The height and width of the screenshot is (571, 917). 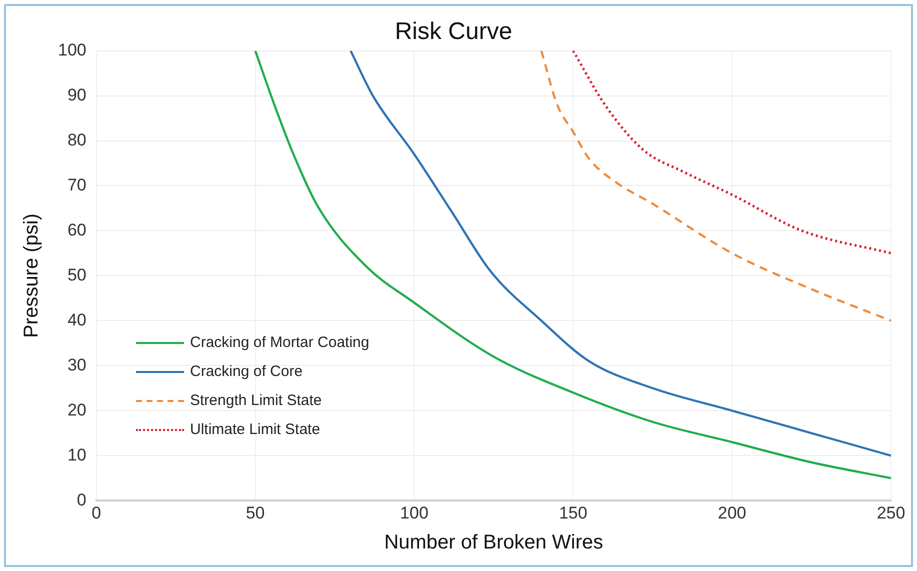 What do you see at coordinates (81, 500) in the screenshot?
I see `y-tick-label: 0` at bounding box center [81, 500].